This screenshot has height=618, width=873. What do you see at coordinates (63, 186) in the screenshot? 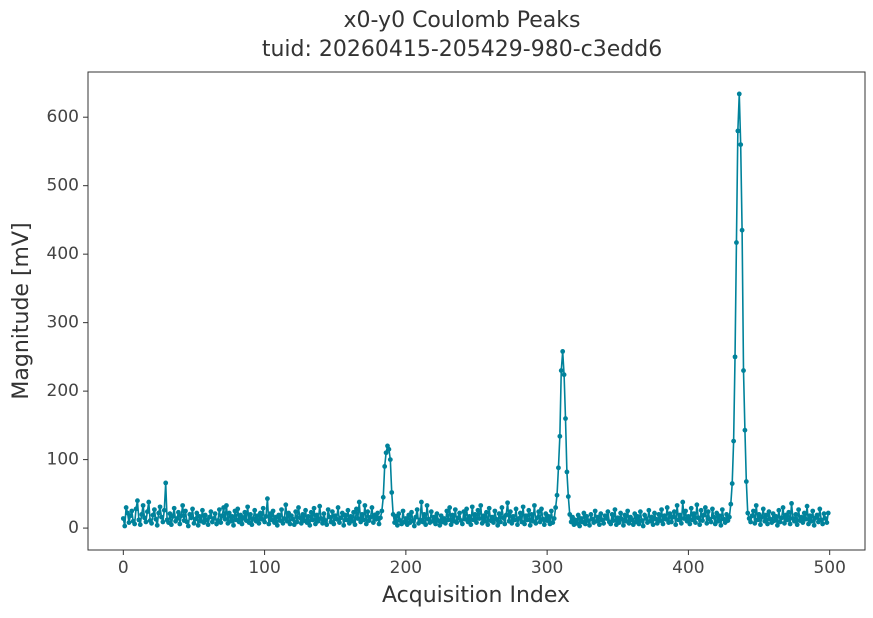
I see `y-tick-label: 500` at bounding box center [63, 186].